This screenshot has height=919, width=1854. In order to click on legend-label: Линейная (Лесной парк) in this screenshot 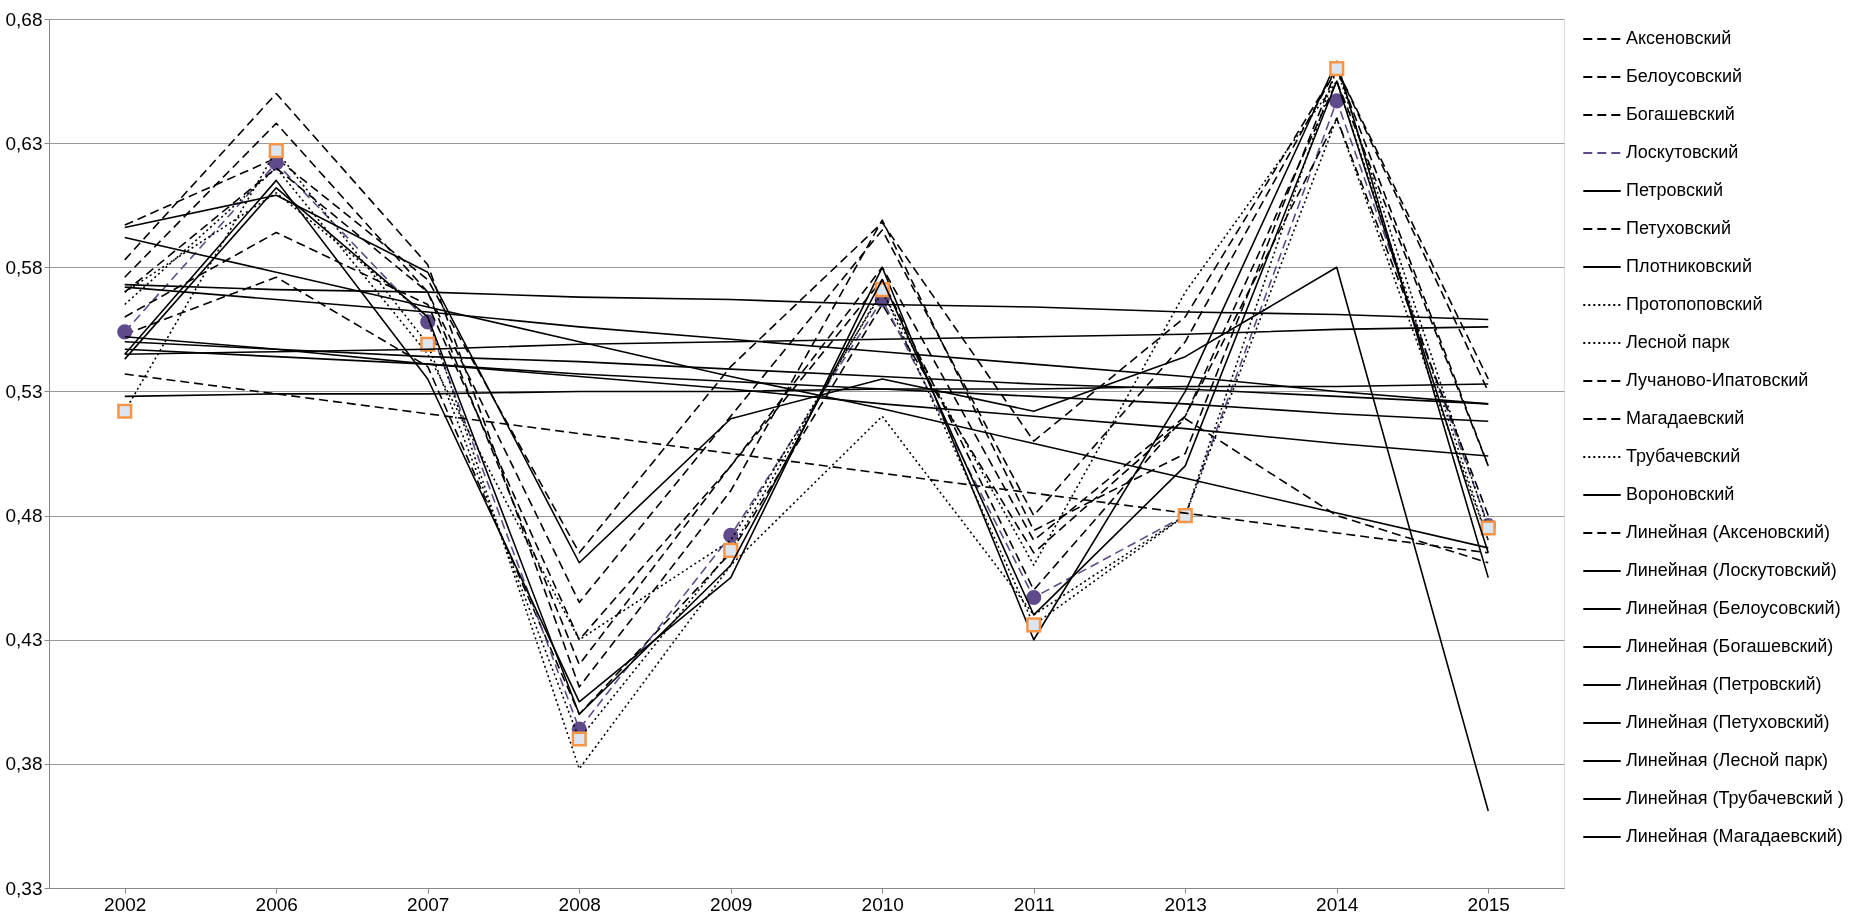, I will do `click(1727, 760)`.